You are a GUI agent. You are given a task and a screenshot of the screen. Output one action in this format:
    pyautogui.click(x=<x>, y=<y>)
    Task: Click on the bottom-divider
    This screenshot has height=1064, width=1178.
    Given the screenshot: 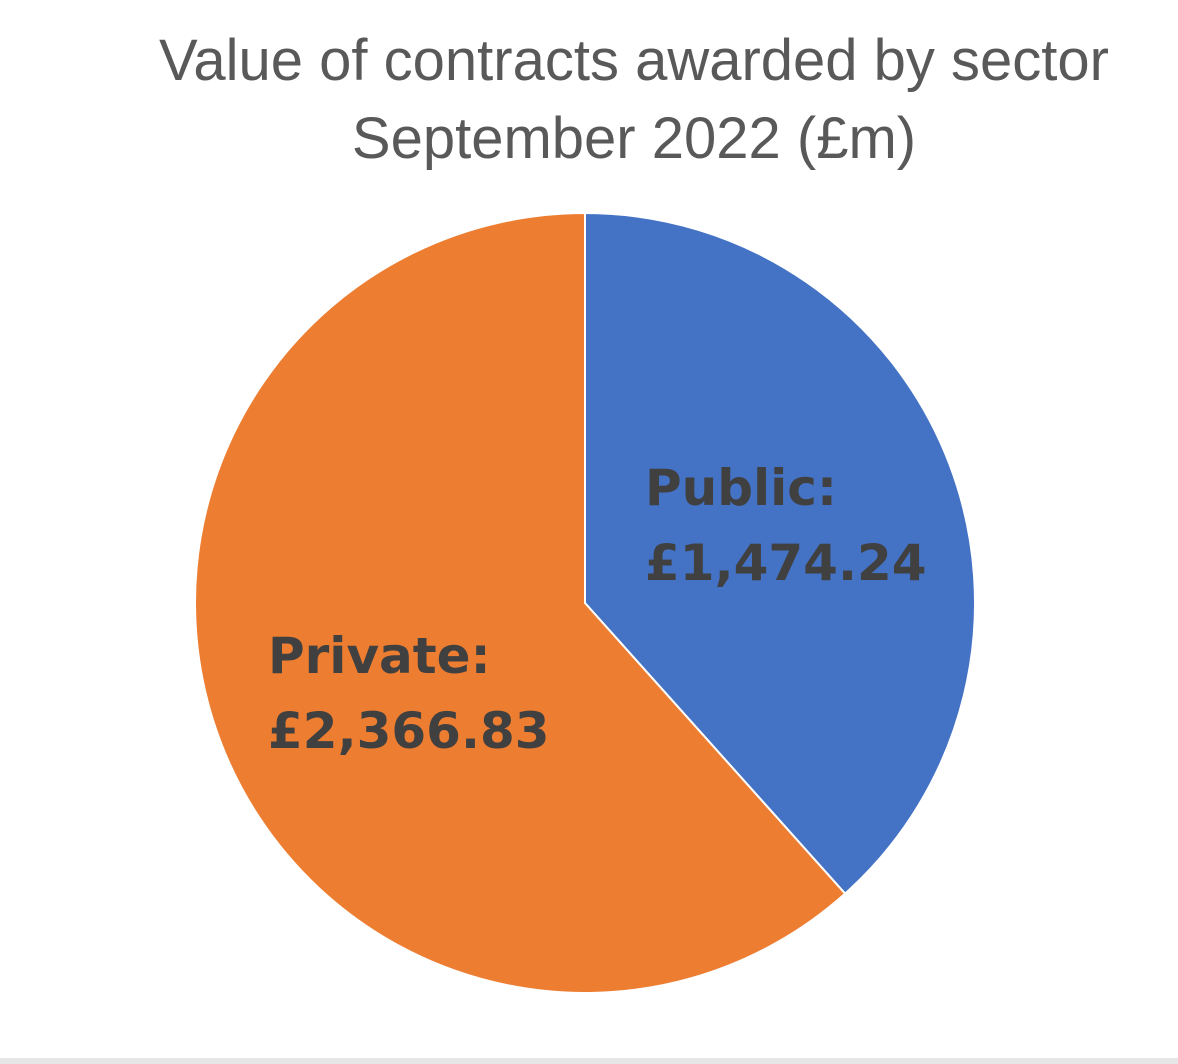 What is the action you would take?
    pyautogui.click(x=589, y=1061)
    